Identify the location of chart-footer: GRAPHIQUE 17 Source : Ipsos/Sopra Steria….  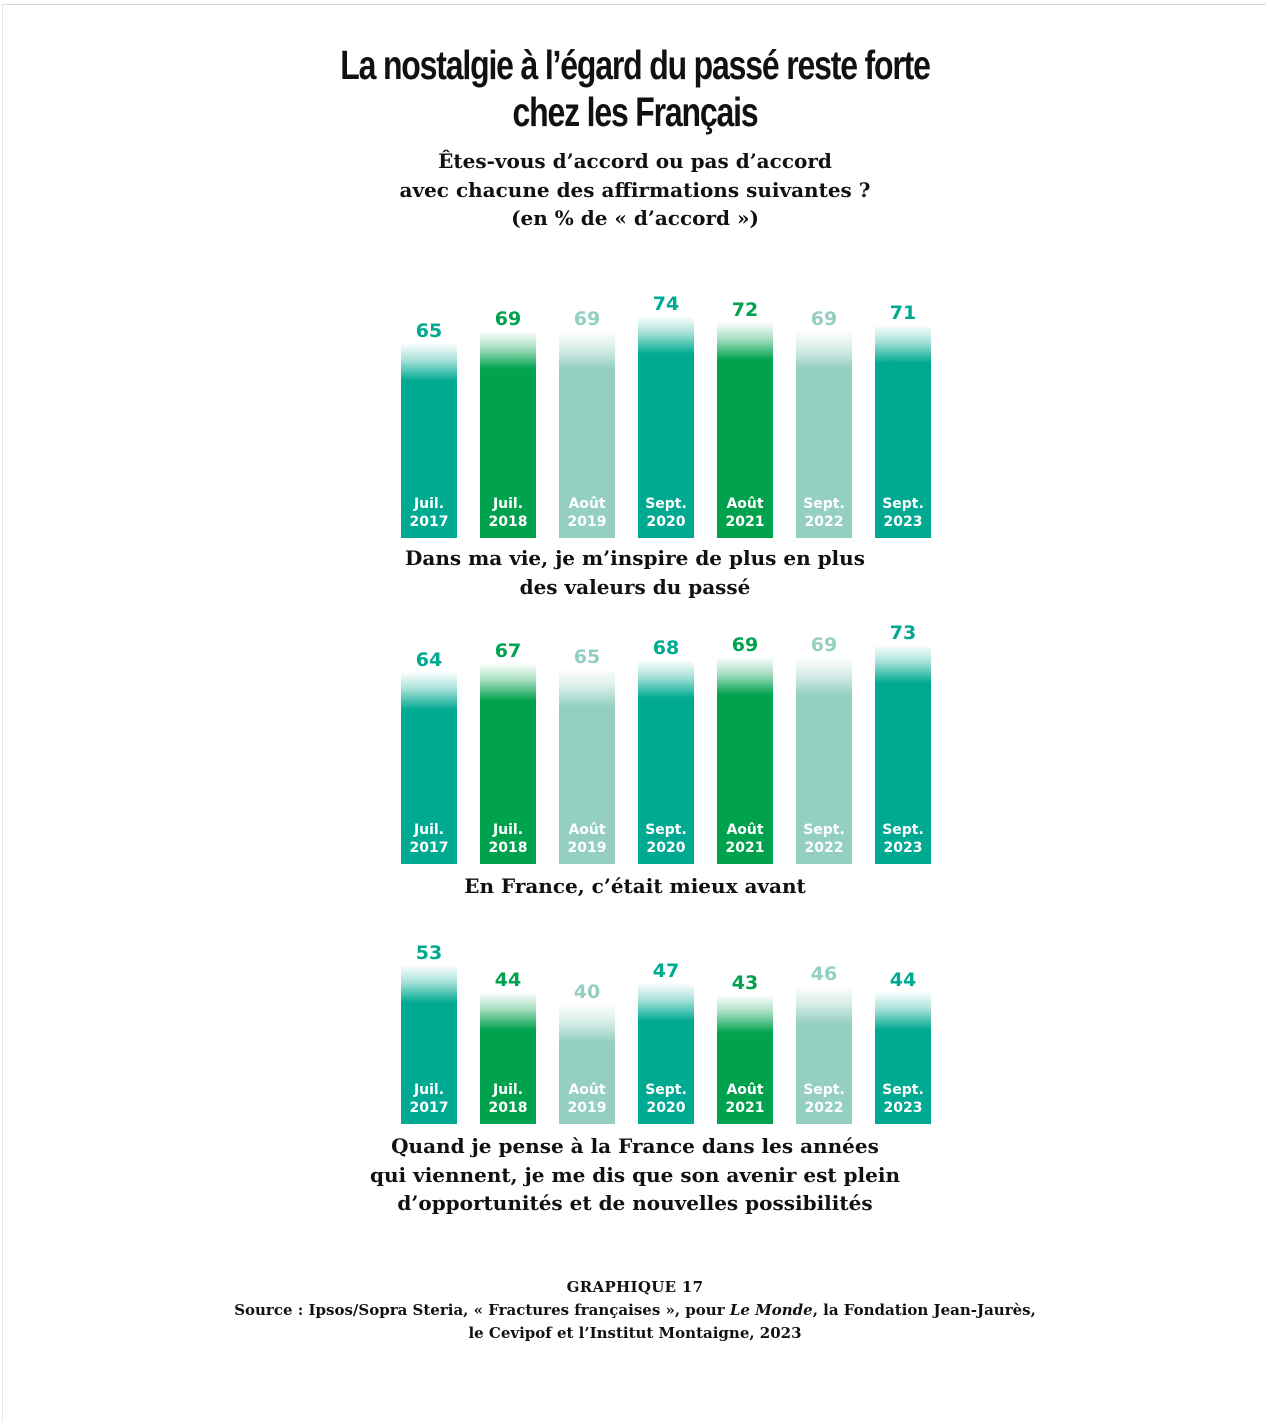
(635, 1310).